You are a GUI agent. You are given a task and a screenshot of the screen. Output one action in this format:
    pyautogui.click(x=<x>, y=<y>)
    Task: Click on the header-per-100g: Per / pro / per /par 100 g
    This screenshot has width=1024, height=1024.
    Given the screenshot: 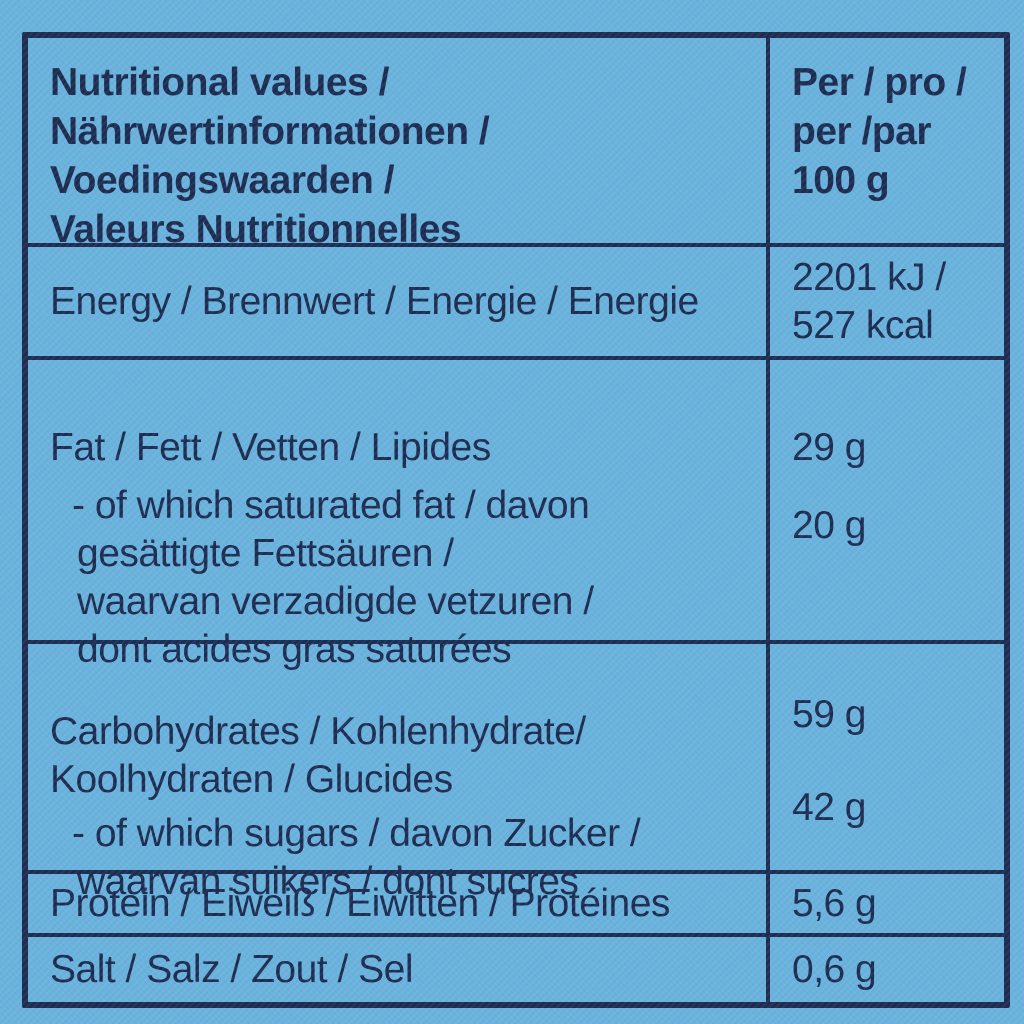 What is the action you would take?
    pyautogui.click(x=885, y=140)
    